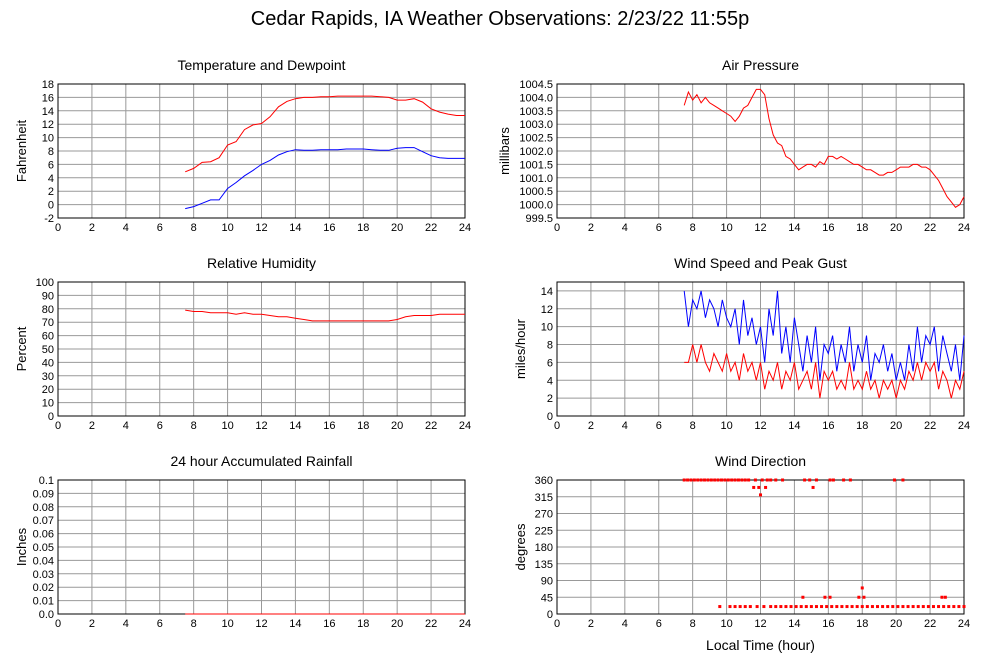 This screenshot has width=1000, height=660. What do you see at coordinates (520, 546) in the screenshot?
I see `dir-ylabel: degrees` at bounding box center [520, 546].